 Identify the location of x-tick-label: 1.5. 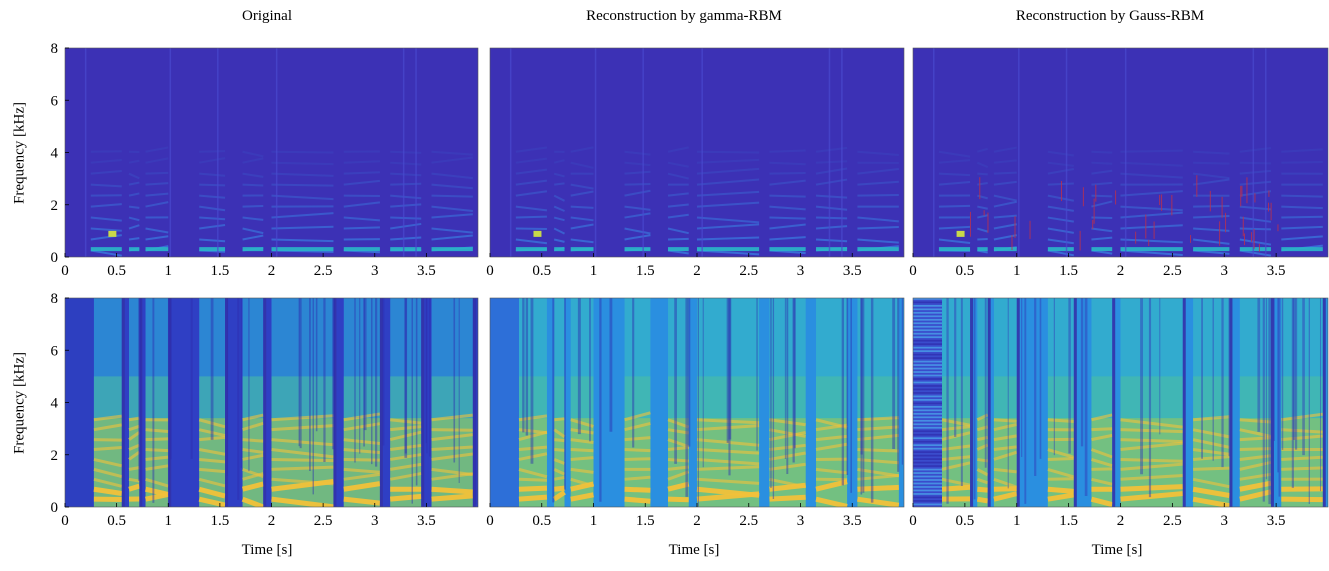
(1068, 521).